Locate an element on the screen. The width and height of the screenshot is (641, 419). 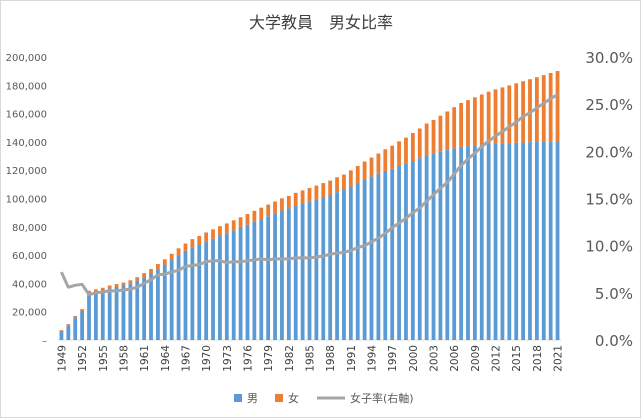
x-tick-label: 2021 is located at coordinates (559, 358).